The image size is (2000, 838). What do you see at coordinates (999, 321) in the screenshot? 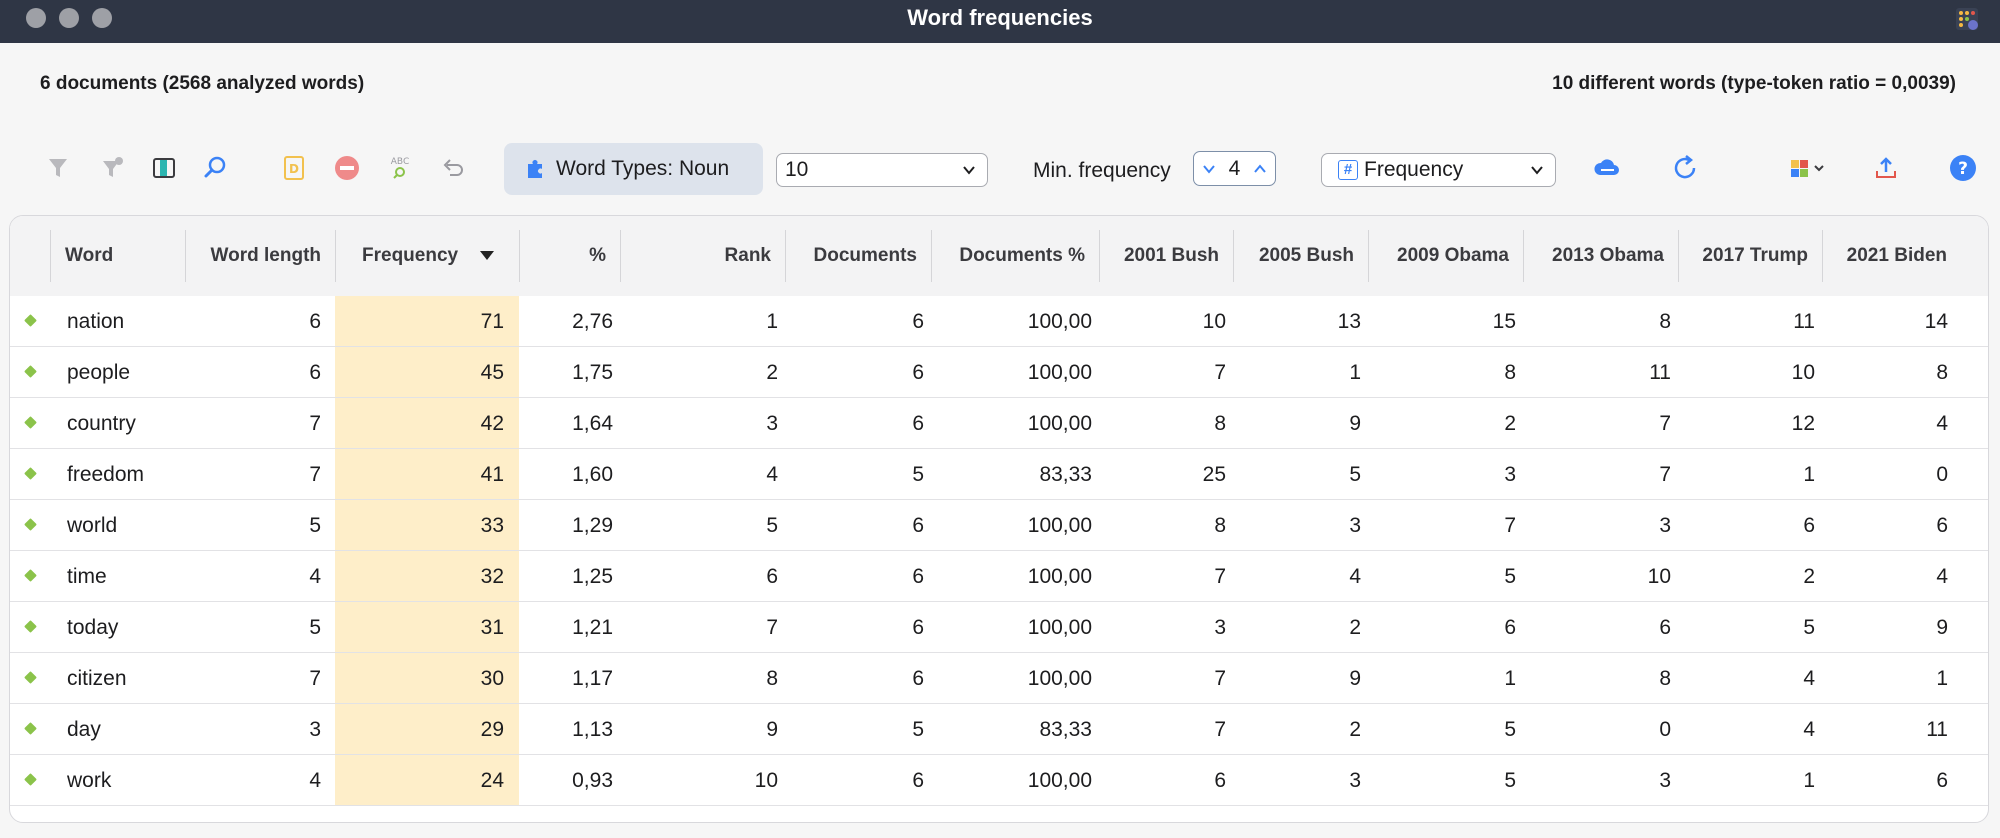
I see `table-row: nation 6 71 2,76 1 6 100,00 10 13 15 8 11 14` at bounding box center [999, 321].